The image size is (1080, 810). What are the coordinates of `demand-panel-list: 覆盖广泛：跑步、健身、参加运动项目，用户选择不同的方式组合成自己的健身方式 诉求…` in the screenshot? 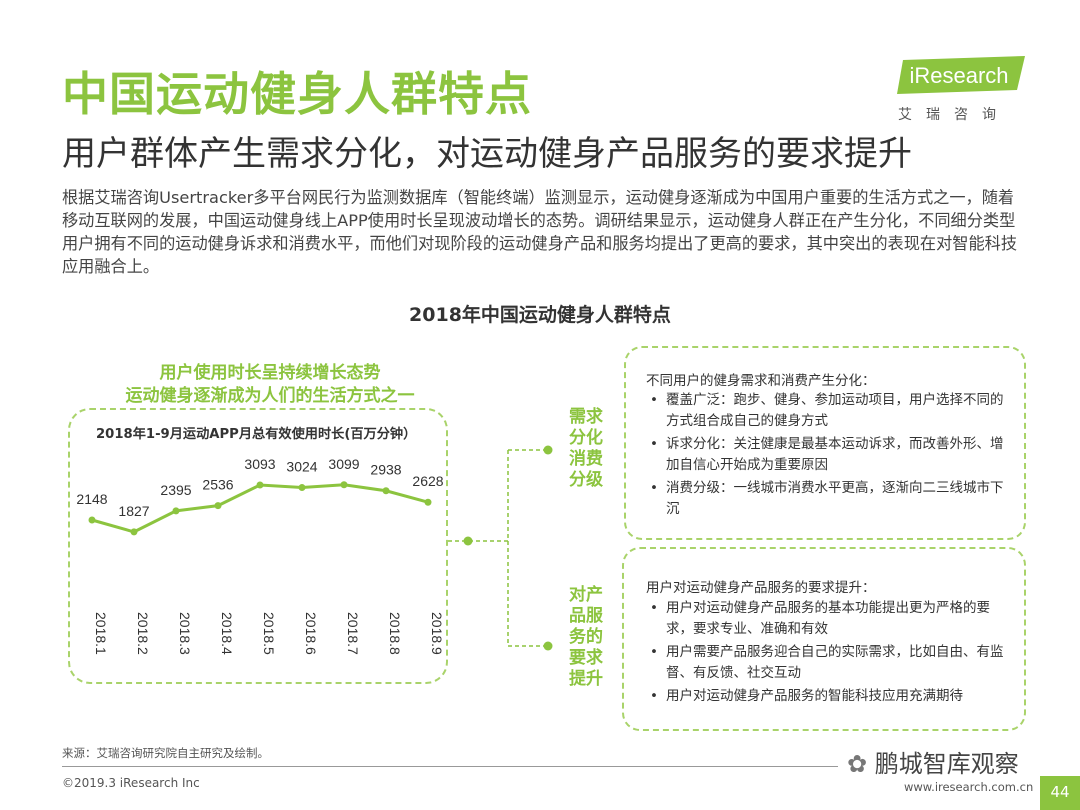 It's located at (826, 456).